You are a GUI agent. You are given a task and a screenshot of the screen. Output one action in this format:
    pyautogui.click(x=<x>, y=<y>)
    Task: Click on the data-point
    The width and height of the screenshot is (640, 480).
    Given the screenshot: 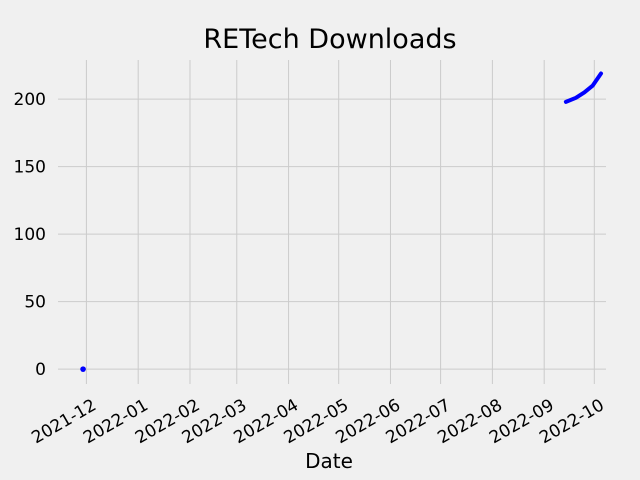 What is the action you would take?
    pyautogui.click(x=83, y=369)
    